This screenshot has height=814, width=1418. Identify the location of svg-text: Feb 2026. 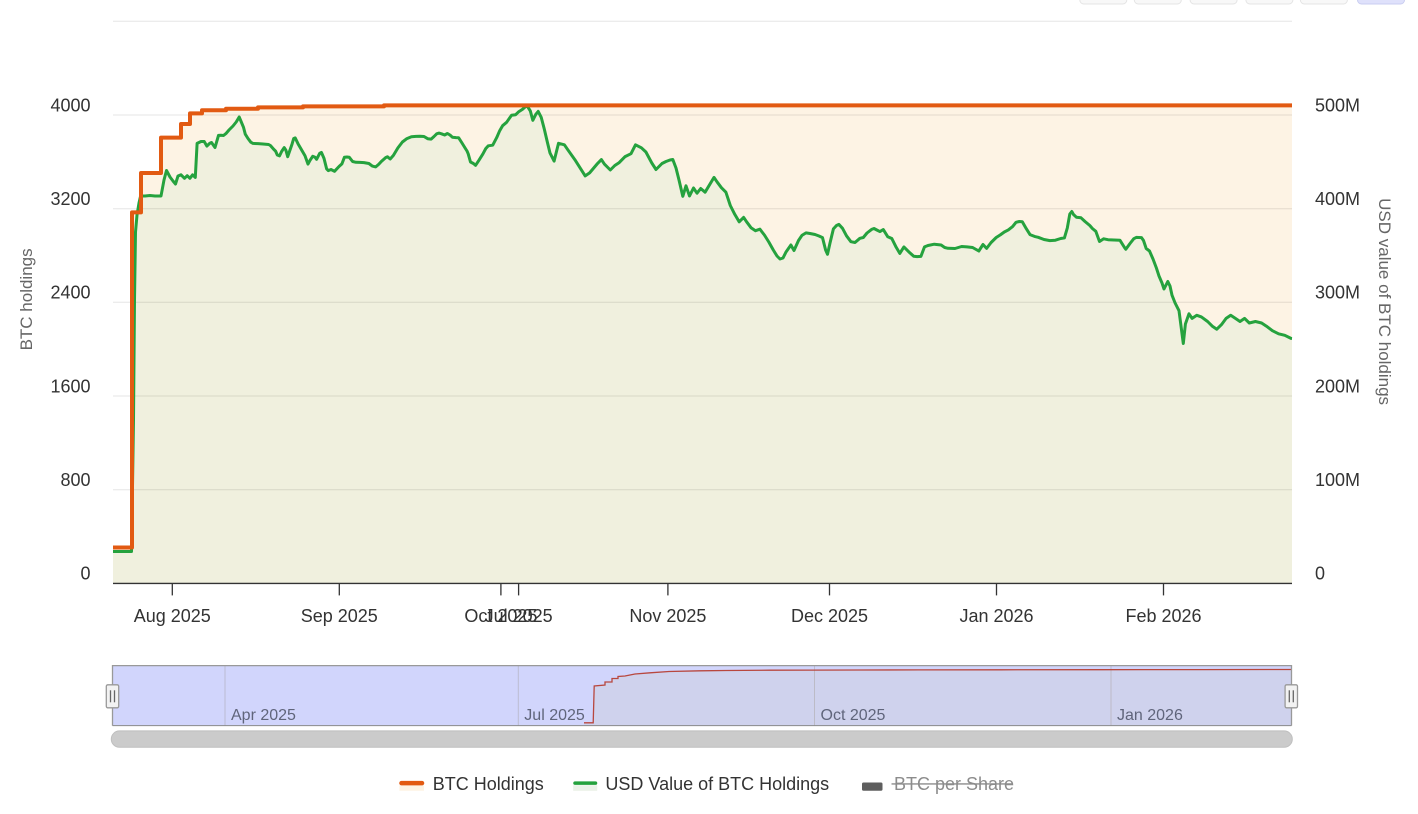
(1163, 616).